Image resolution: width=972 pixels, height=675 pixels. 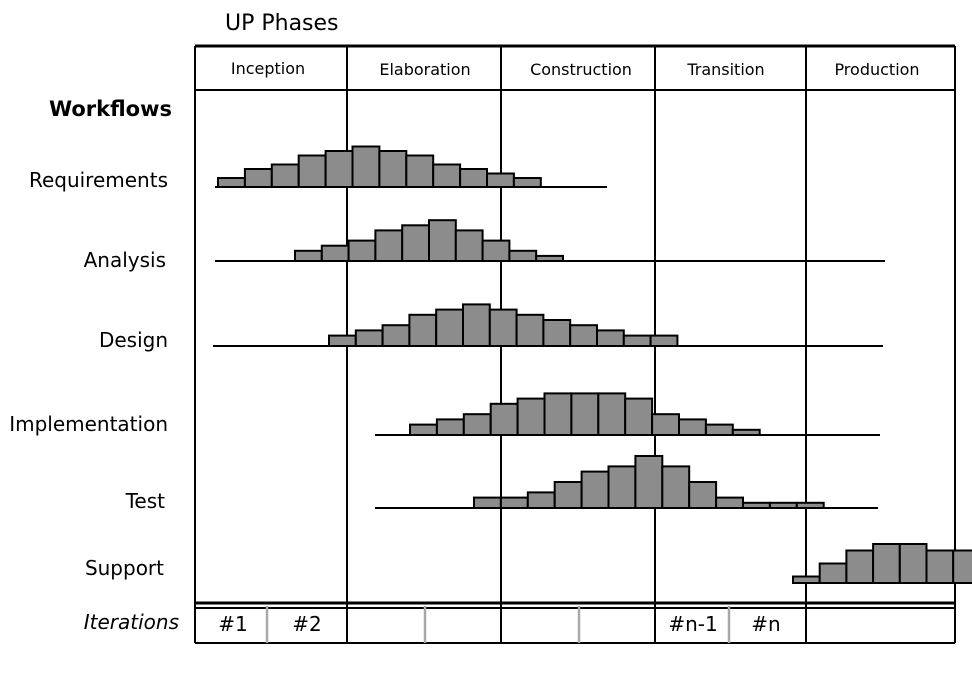 What do you see at coordinates (692, 624) in the screenshot?
I see `iteration-n-minus-1: #n-1` at bounding box center [692, 624].